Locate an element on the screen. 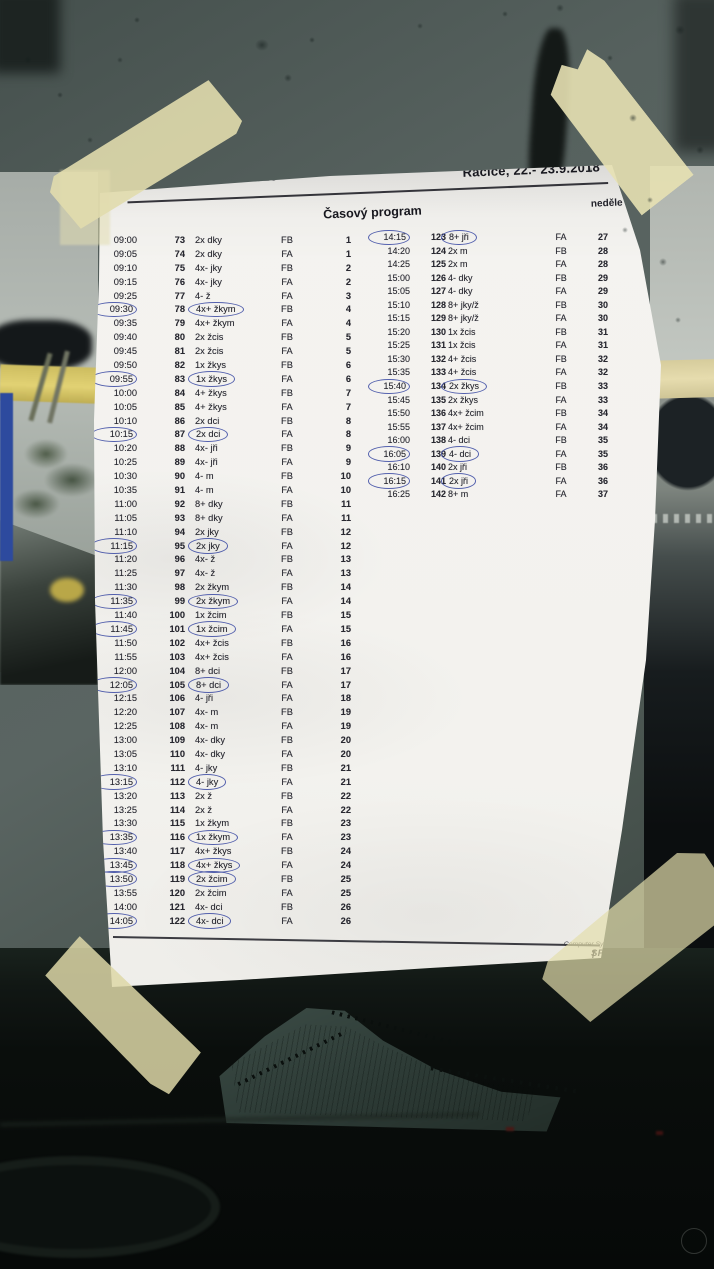 The height and width of the screenshot is (1269, 714). block-number: 26 is located at coordinates (345, 906).